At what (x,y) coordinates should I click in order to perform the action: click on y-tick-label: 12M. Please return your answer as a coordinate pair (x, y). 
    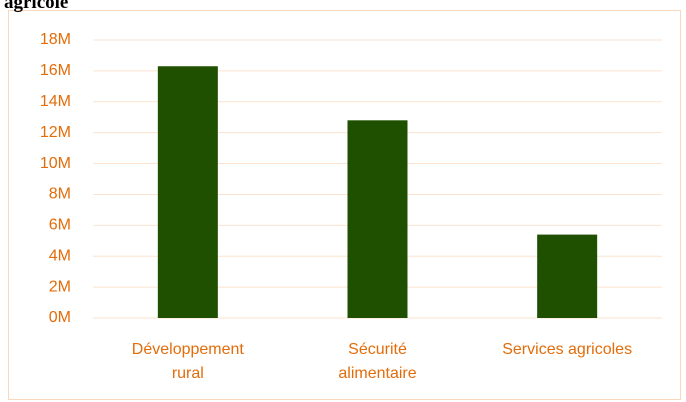
    Looking at the image, I should click on (55, 132).